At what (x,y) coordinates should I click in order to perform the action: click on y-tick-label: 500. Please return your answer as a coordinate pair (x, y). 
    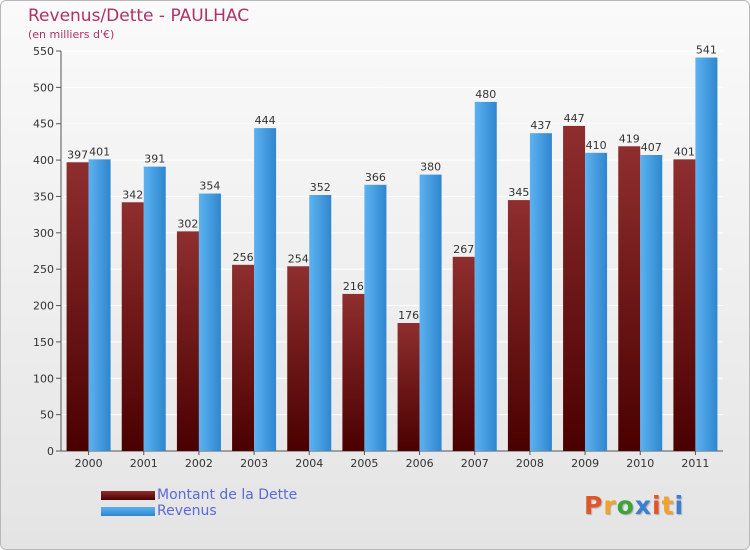
    Looking at the image, I should click on (43, 87).